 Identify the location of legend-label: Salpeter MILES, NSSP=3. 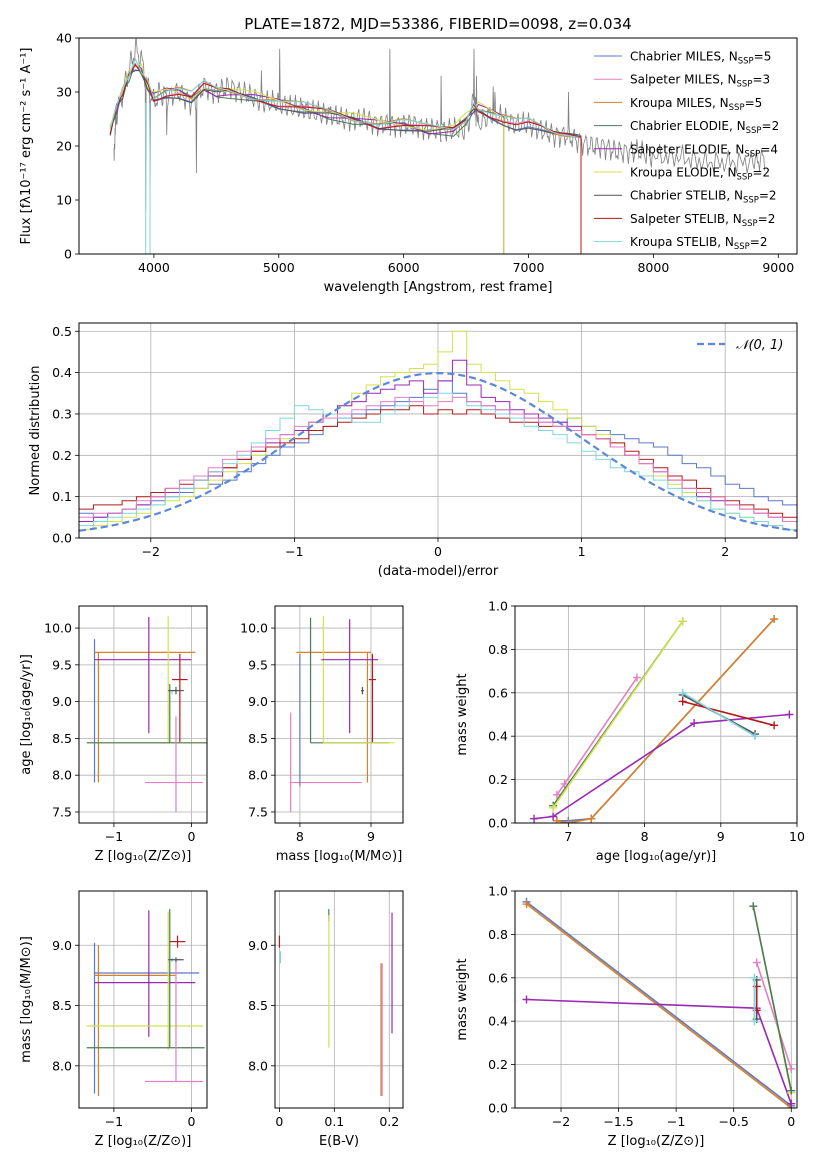
(700, 81).